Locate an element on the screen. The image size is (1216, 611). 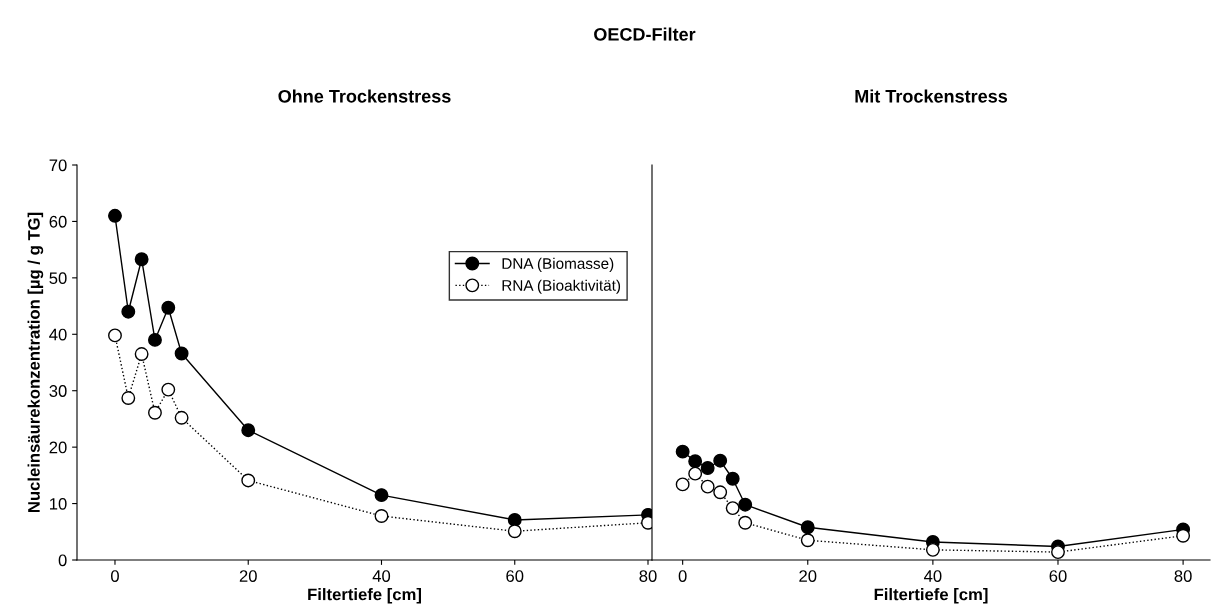
y-tick-label: 20 is located at coordinates (58, 447).